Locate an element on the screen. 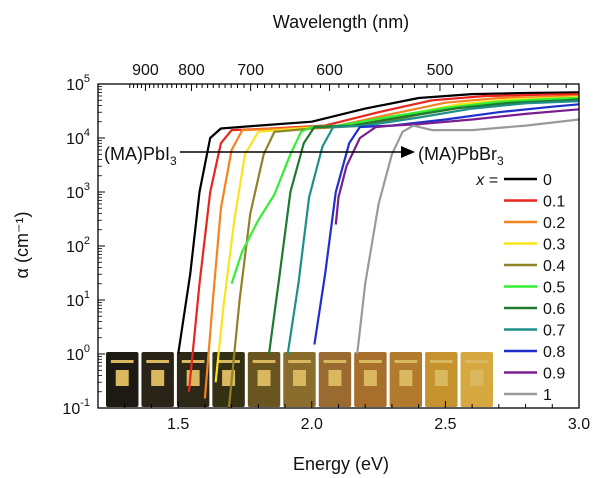 This screenshot has height=478, width=595. x-tick-label: 1.5 is located at coordinates (178, 424).